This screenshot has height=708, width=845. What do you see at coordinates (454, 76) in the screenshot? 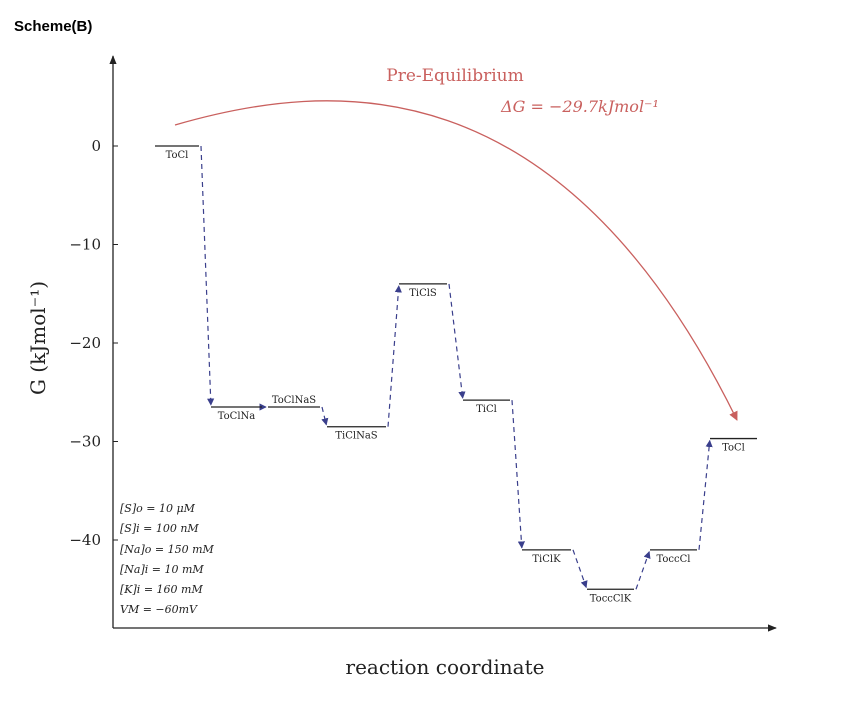
I see `pre-equilibrium-title: Pre-Equilibrium` at bounding box center [454, 76].